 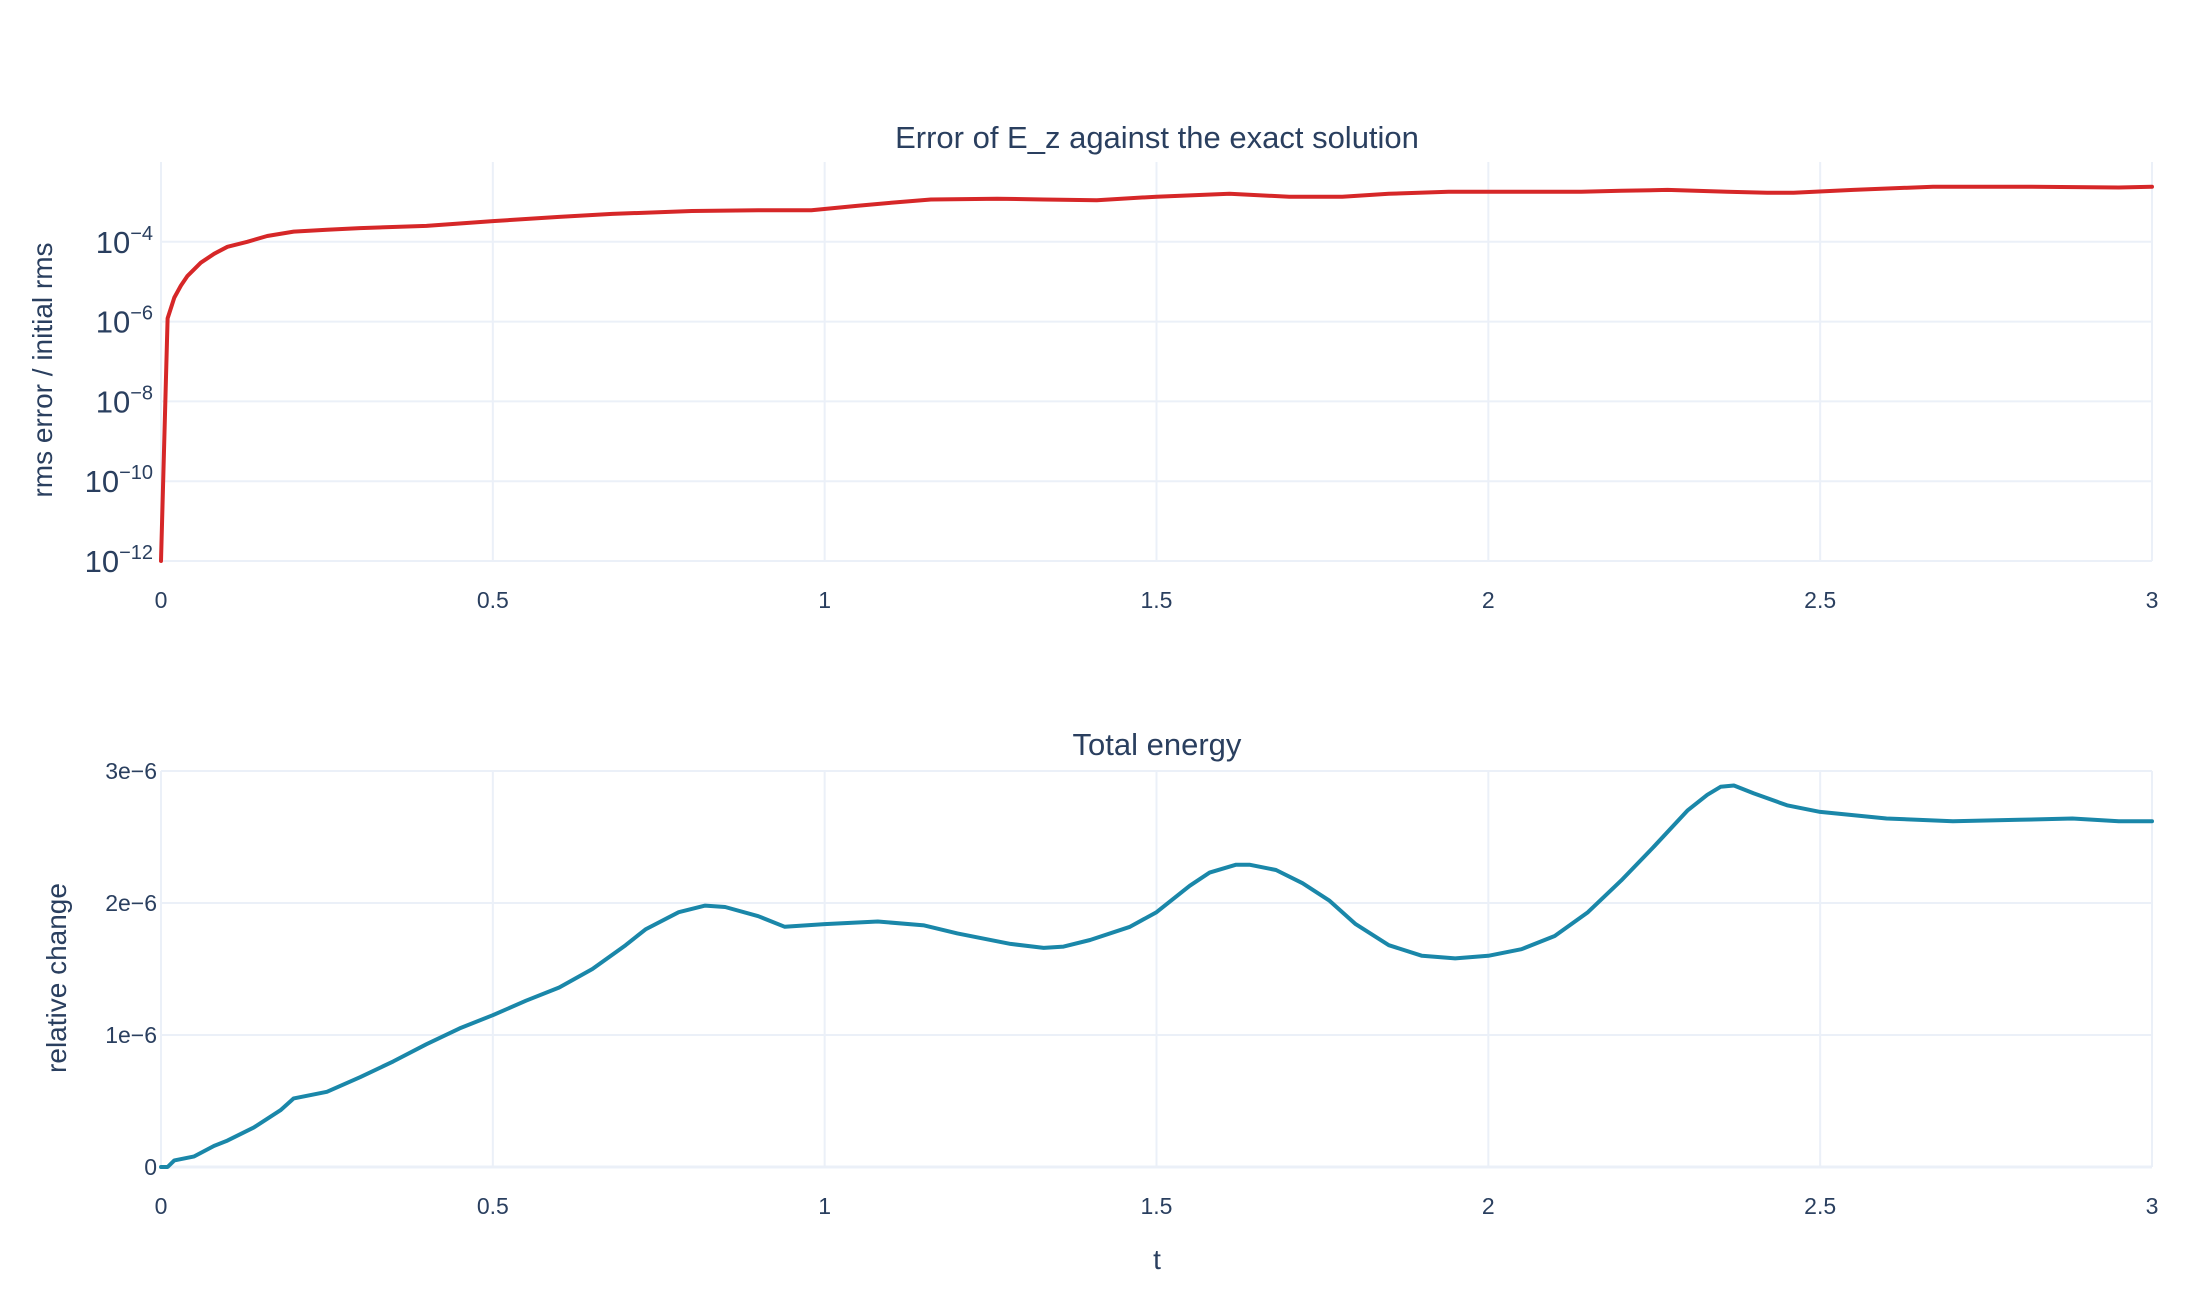 I want to click on energy-x-tick-labels: 0 0.5 1 1.5 2 2.5 3, so click(x=1157, y=1206).